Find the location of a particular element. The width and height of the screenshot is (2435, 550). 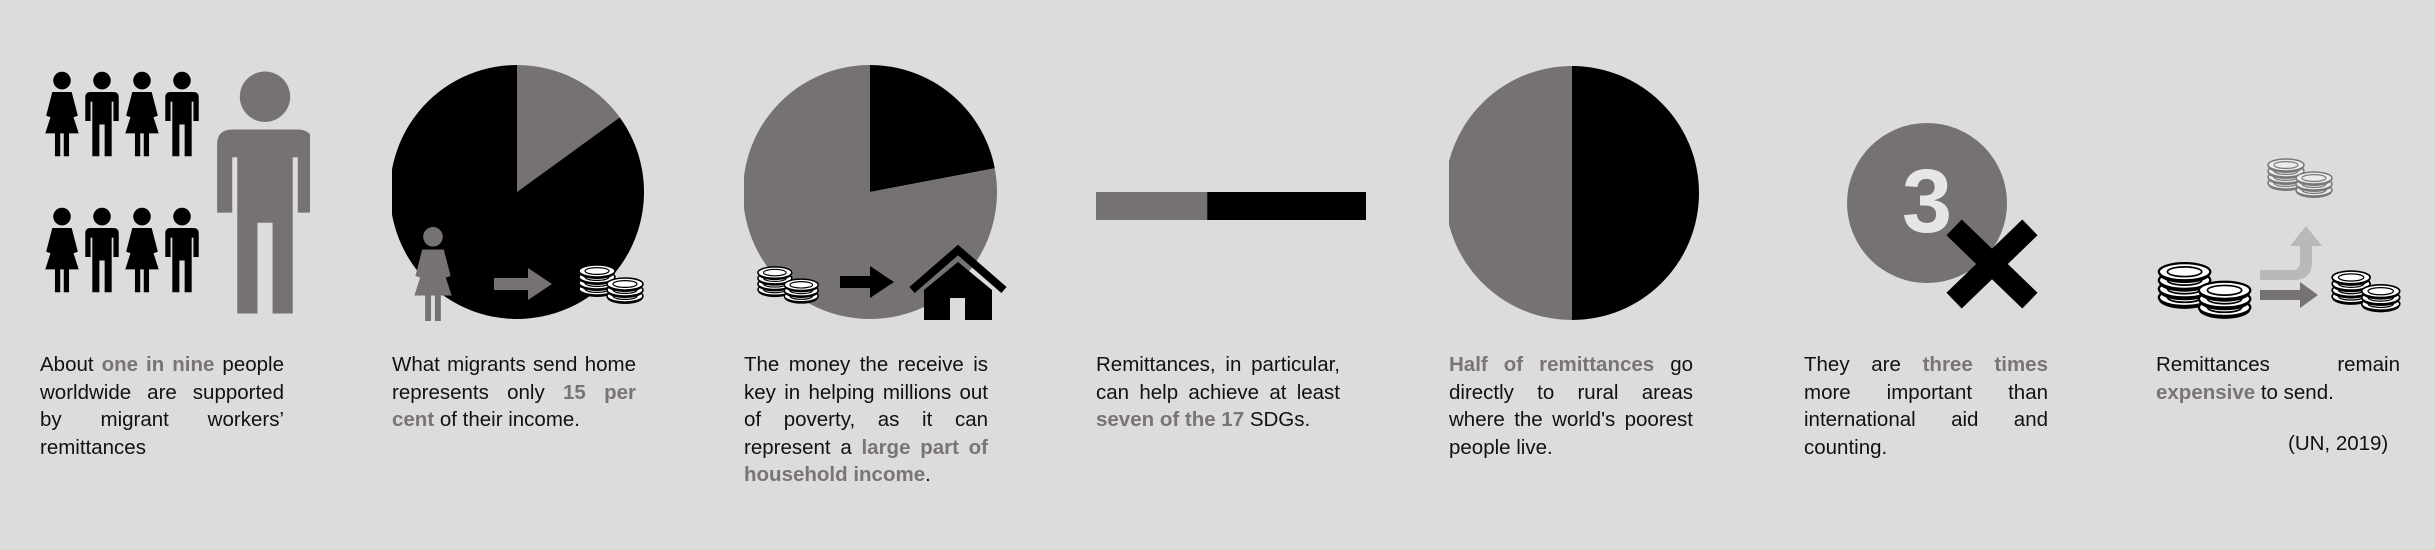

transfer-graphic is located at coordinates (2291, 170).